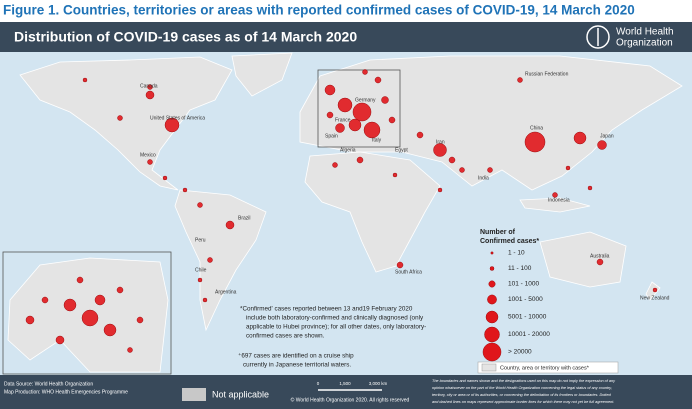 The width and height of the screenshot is (692, 409). Describe the element at coordinates (318, 383) in the screenshot. I see `scale-label: 0` at that location.